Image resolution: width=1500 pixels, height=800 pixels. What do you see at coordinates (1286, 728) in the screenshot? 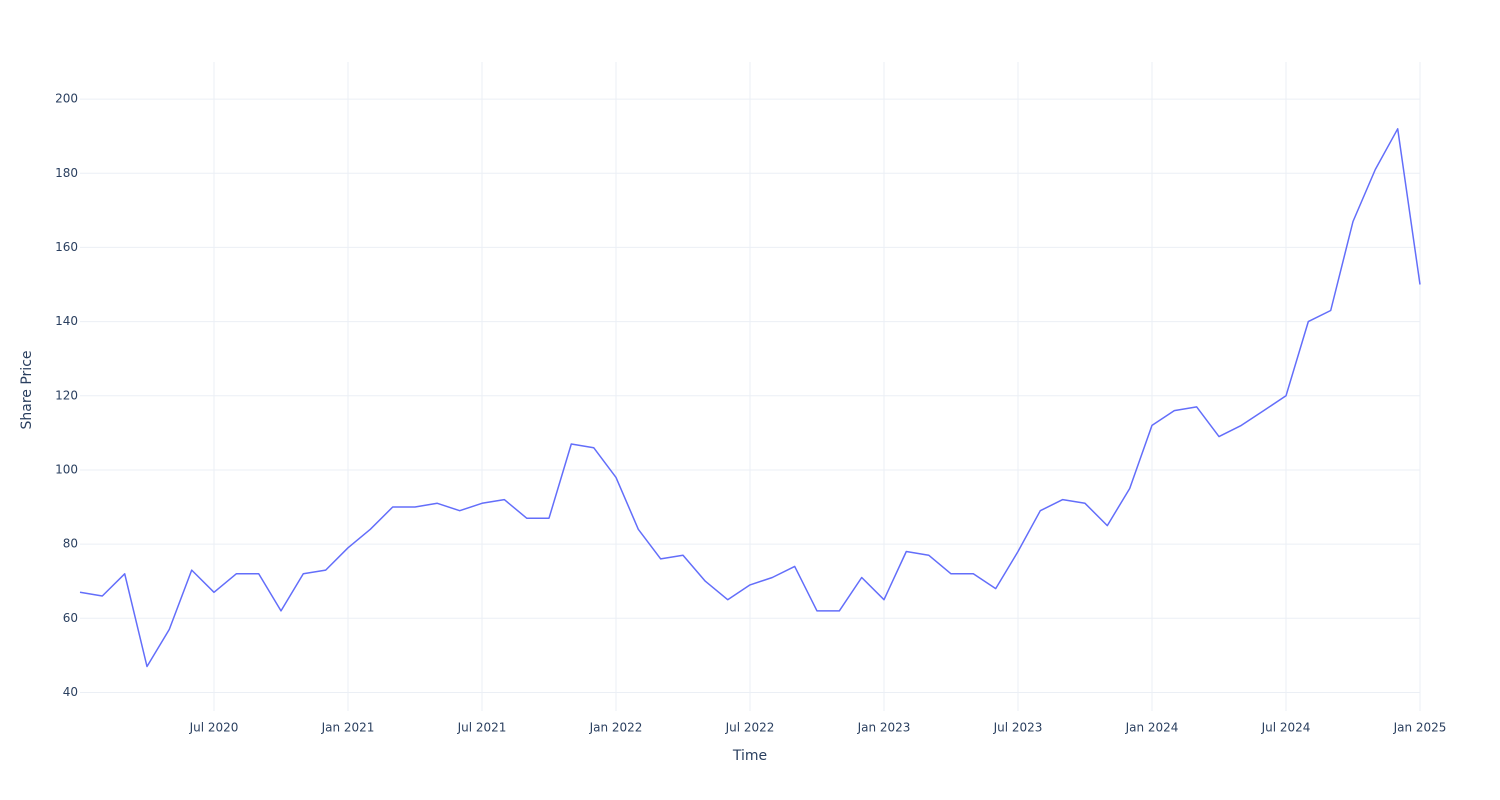
I see `x-tick-label: Jul 2024` at bounding box center [1286, 728].